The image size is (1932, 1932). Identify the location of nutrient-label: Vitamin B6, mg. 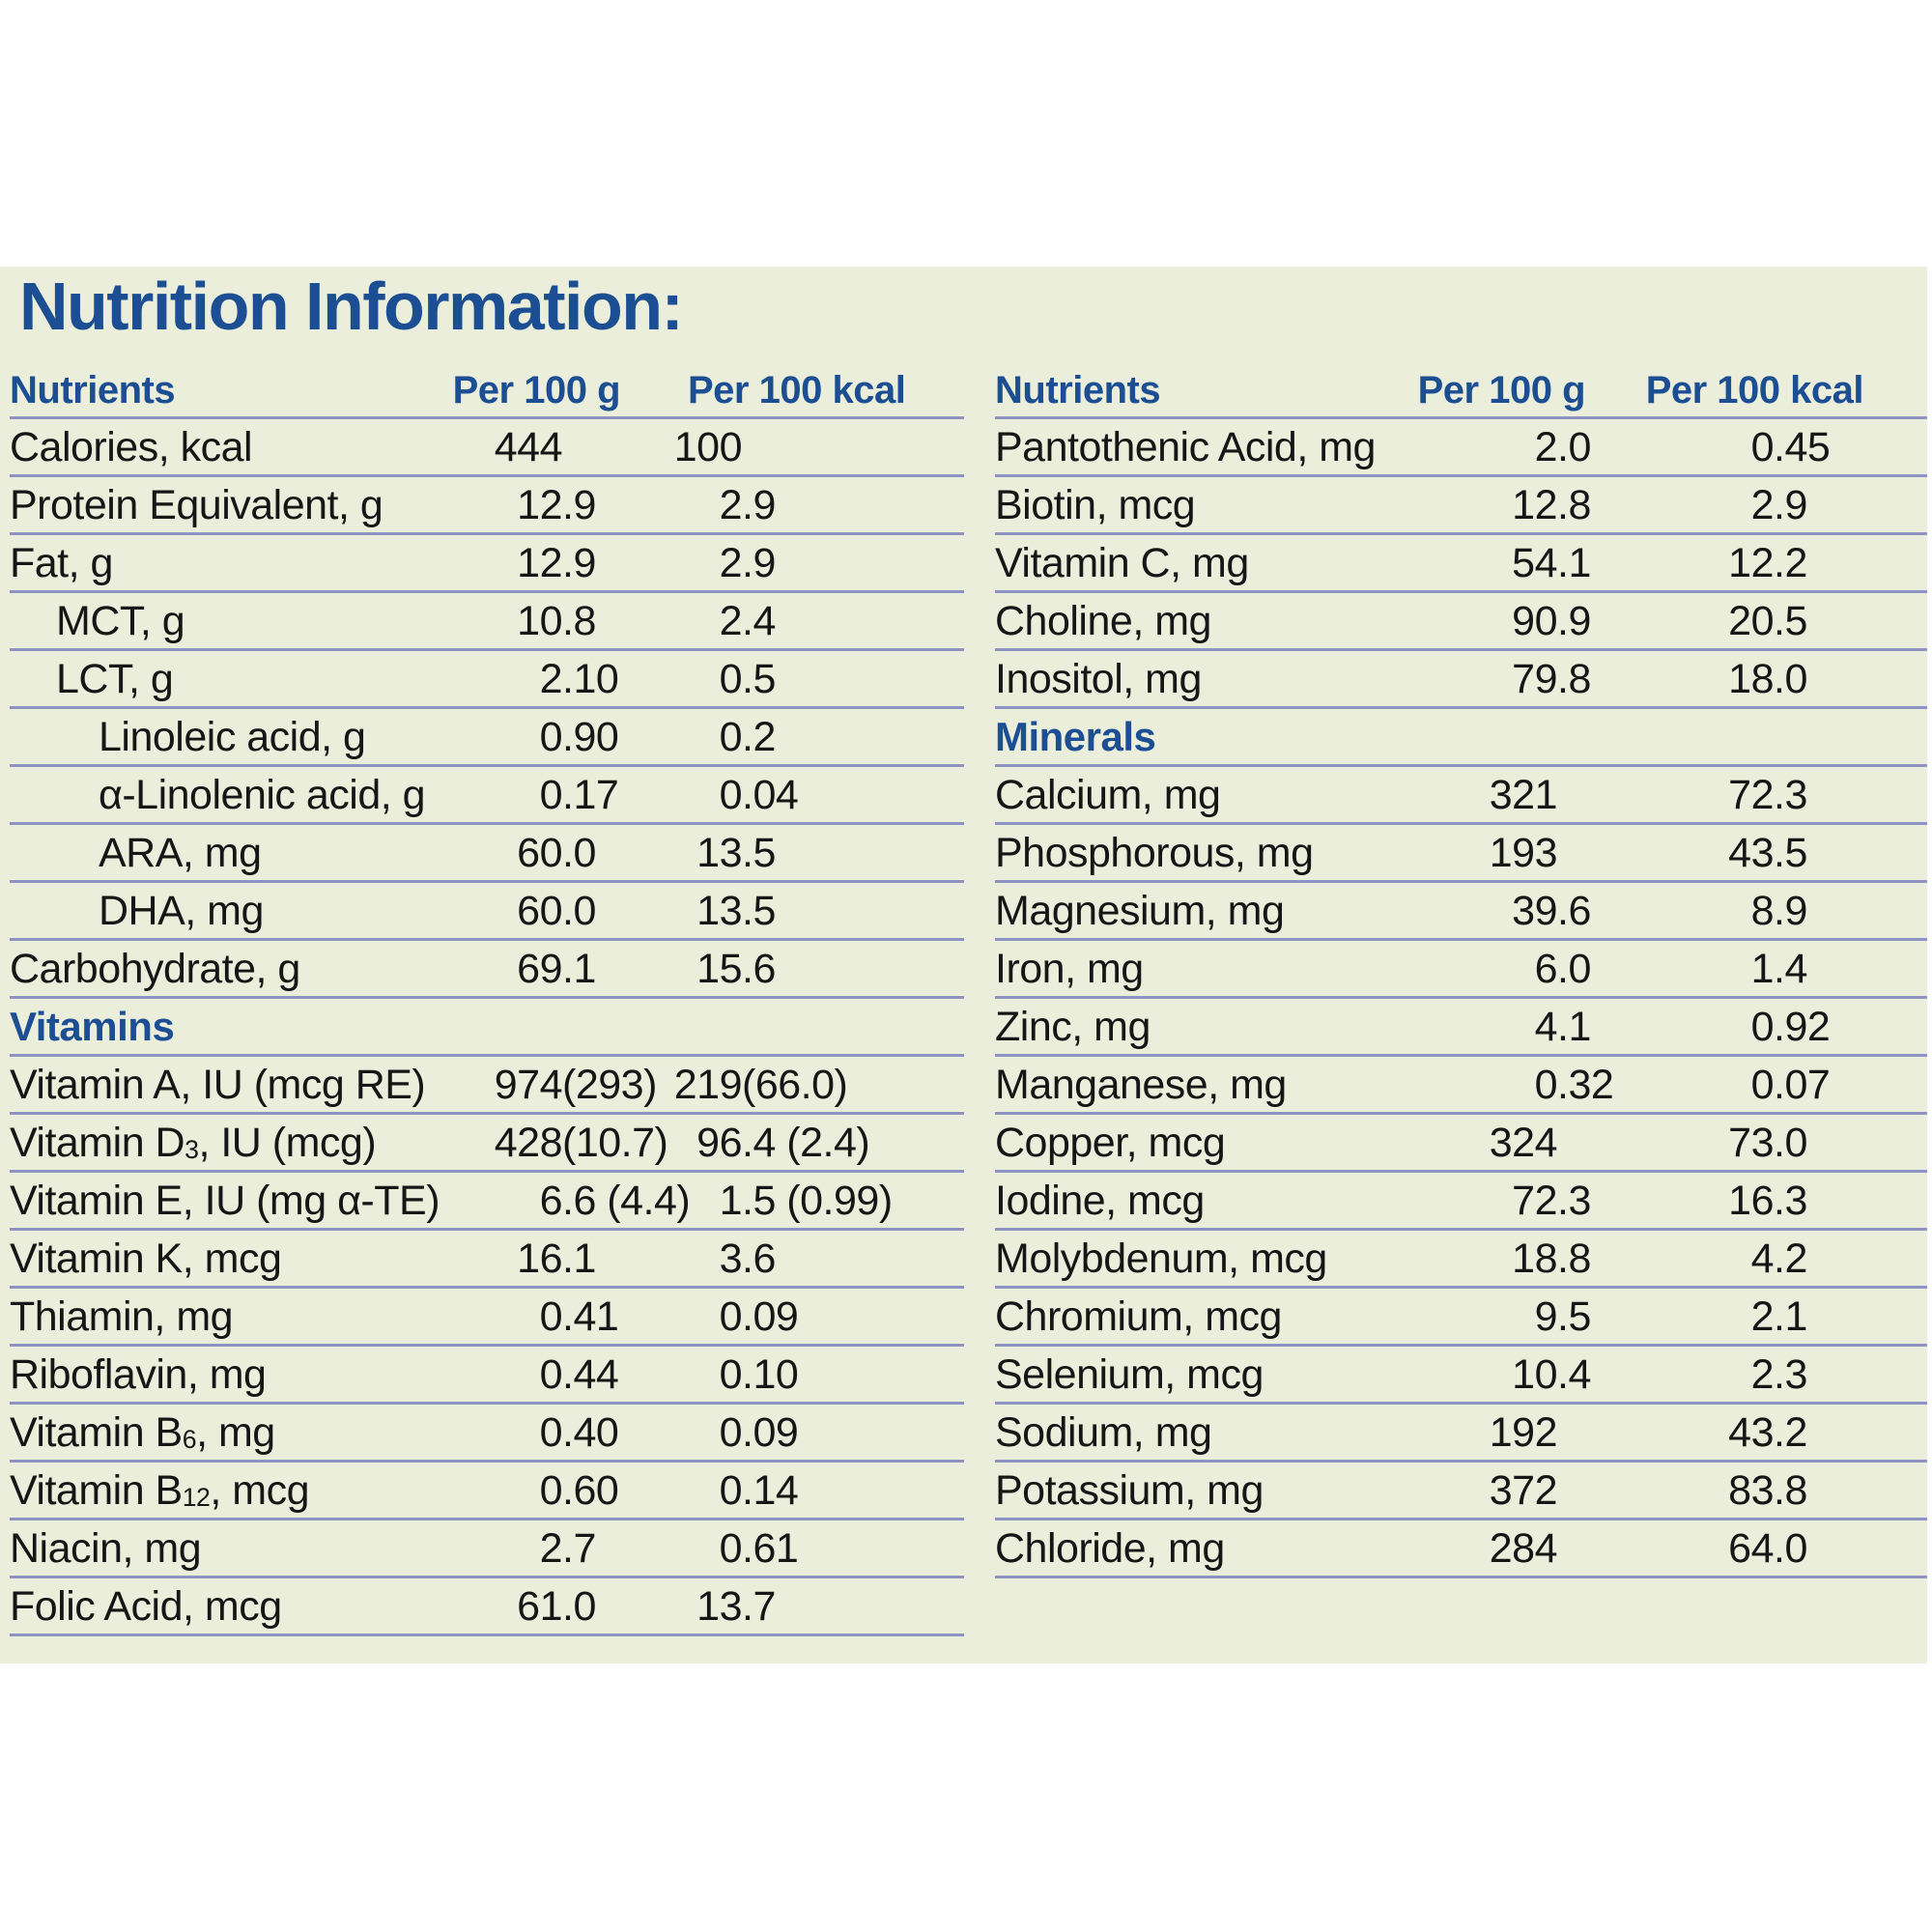
(142, 1432).